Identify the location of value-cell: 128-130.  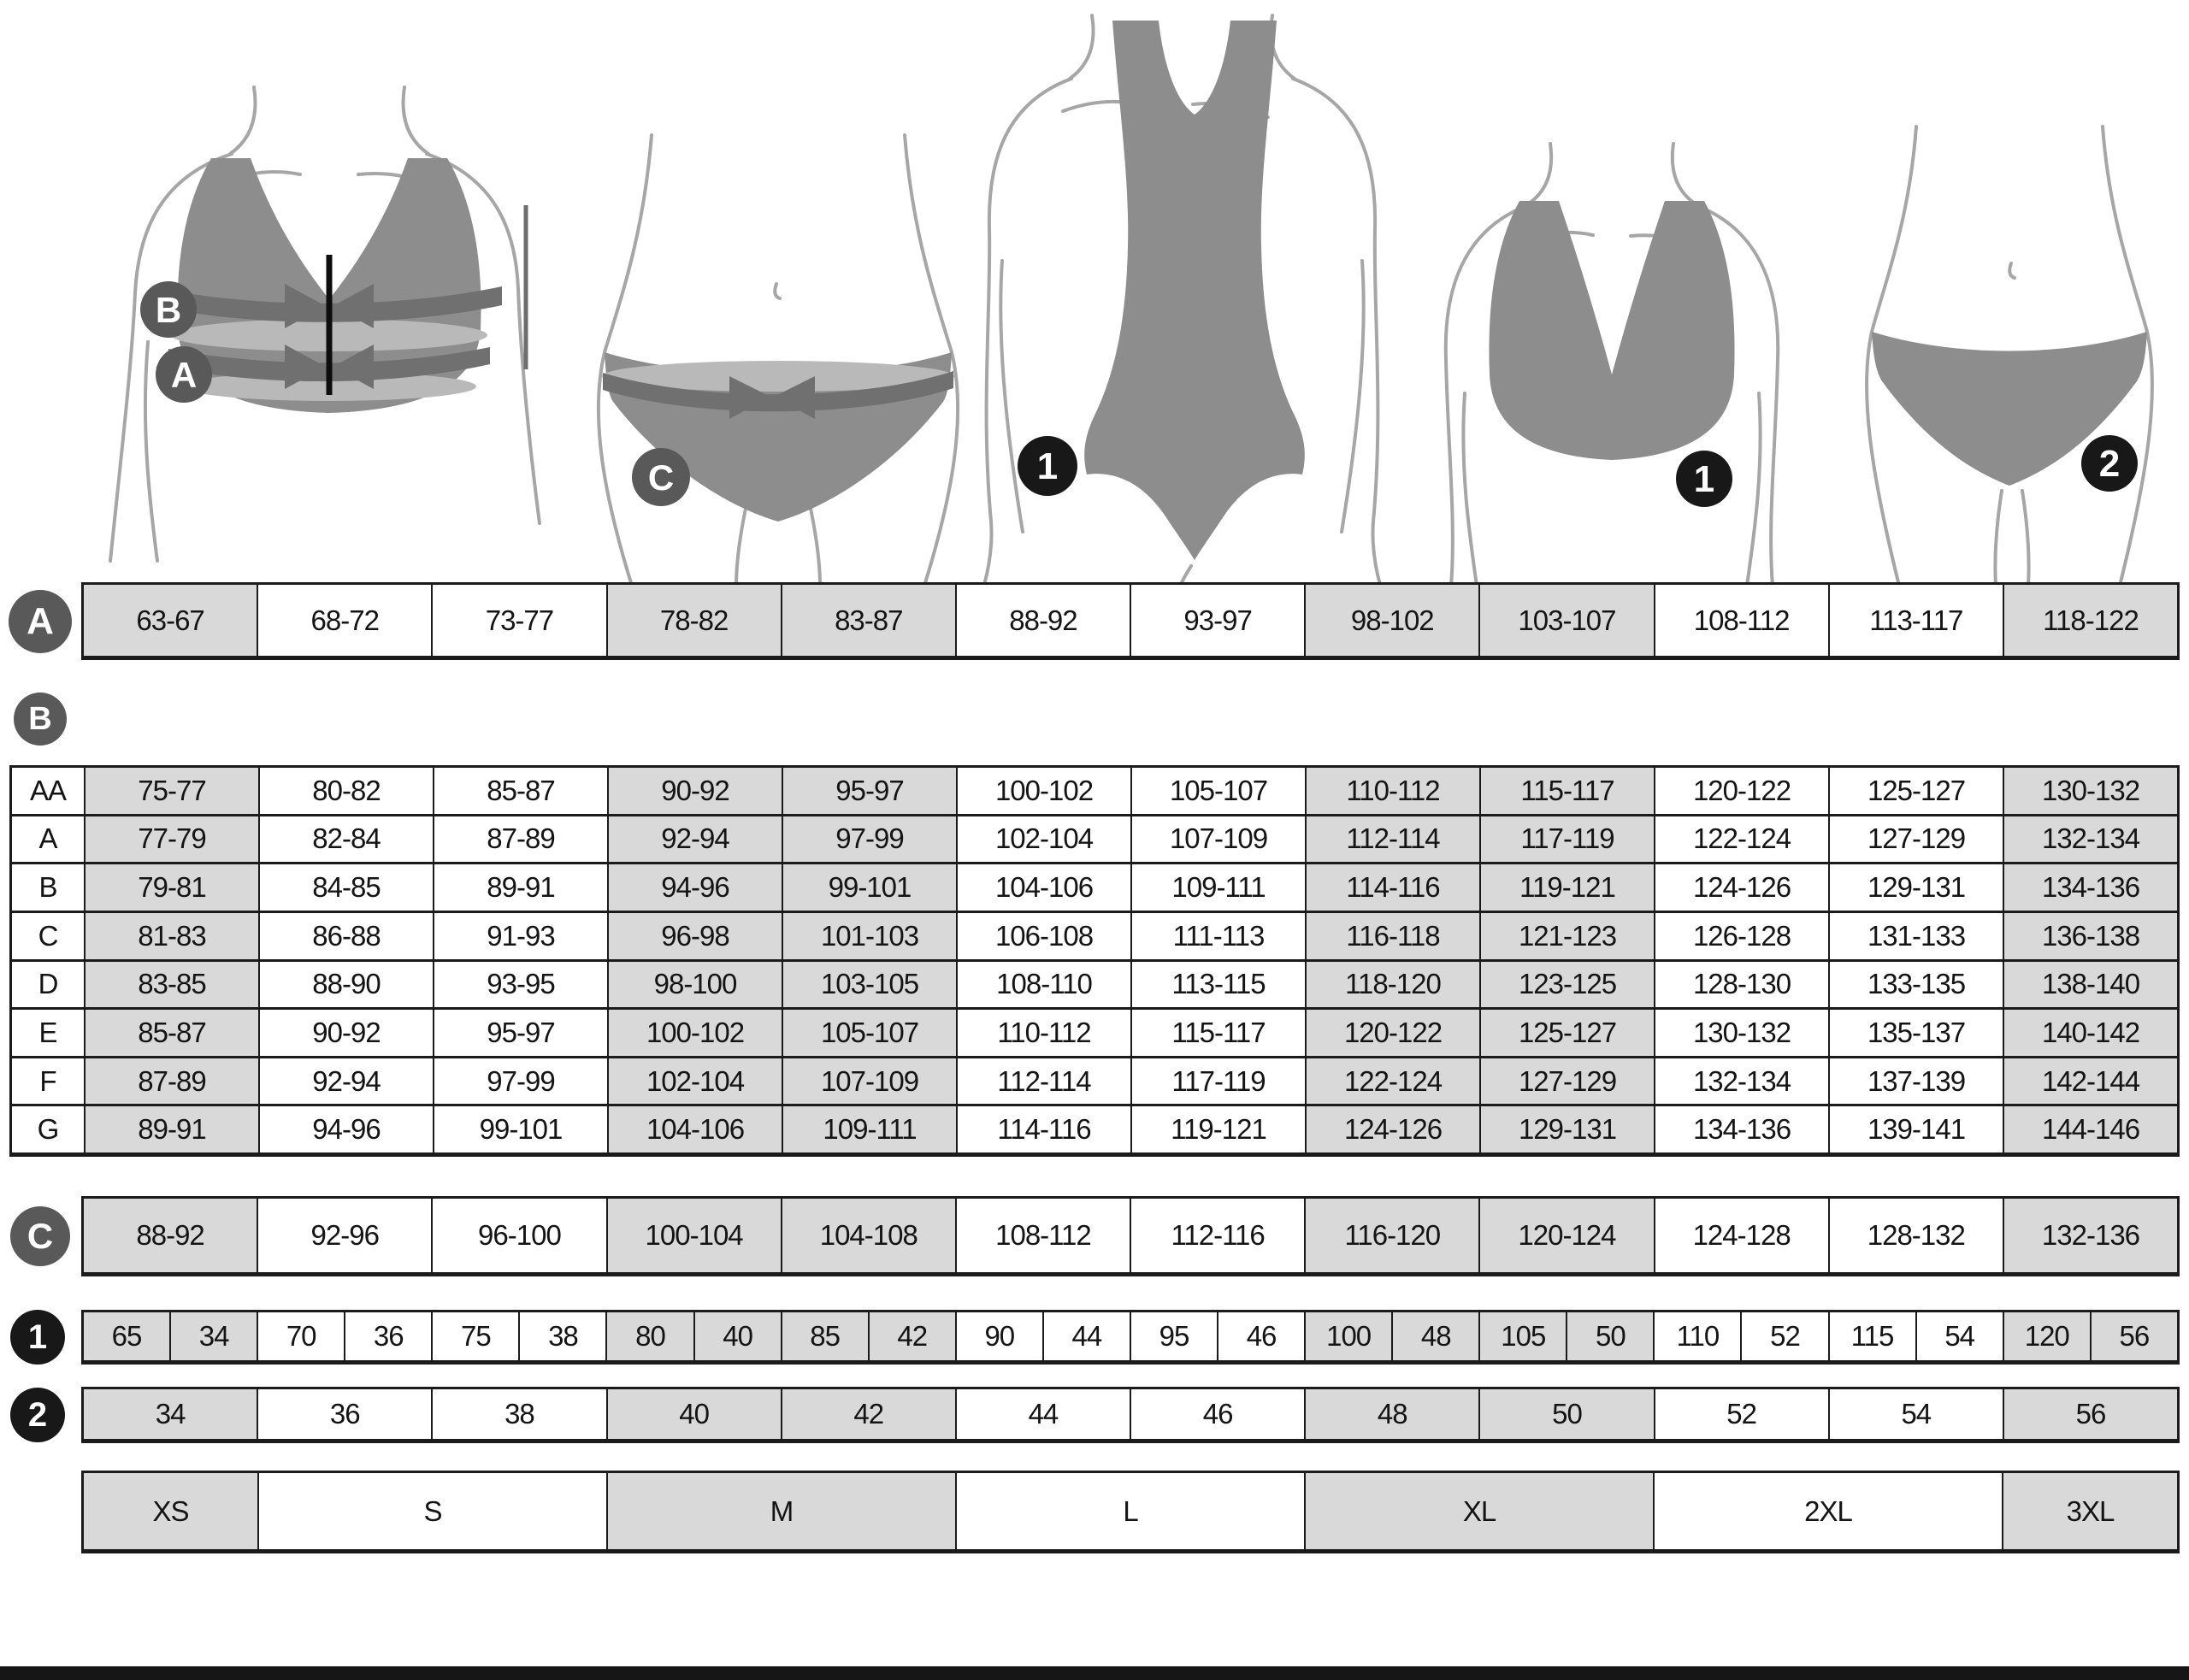
(1741, 984).